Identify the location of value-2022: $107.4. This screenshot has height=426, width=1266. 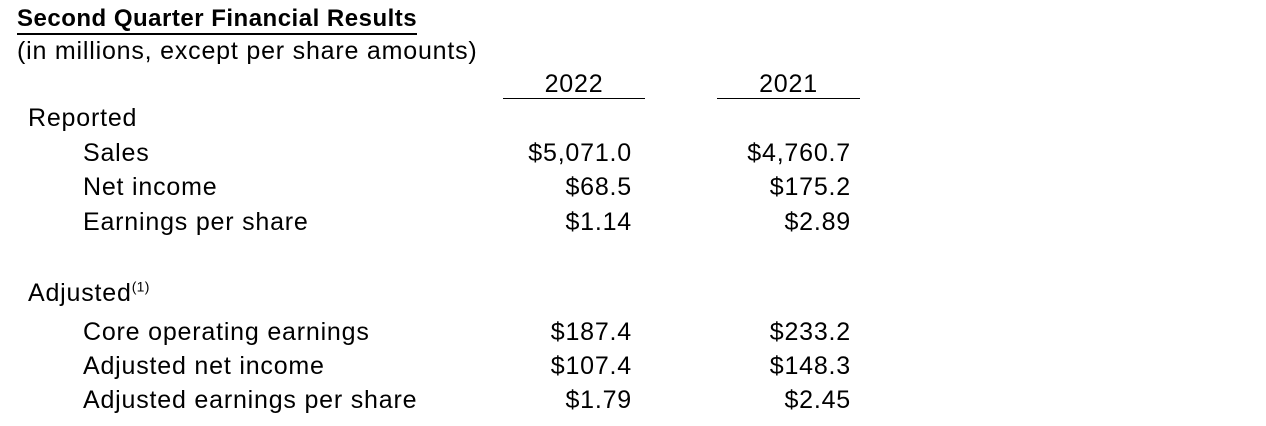
(591, 366).